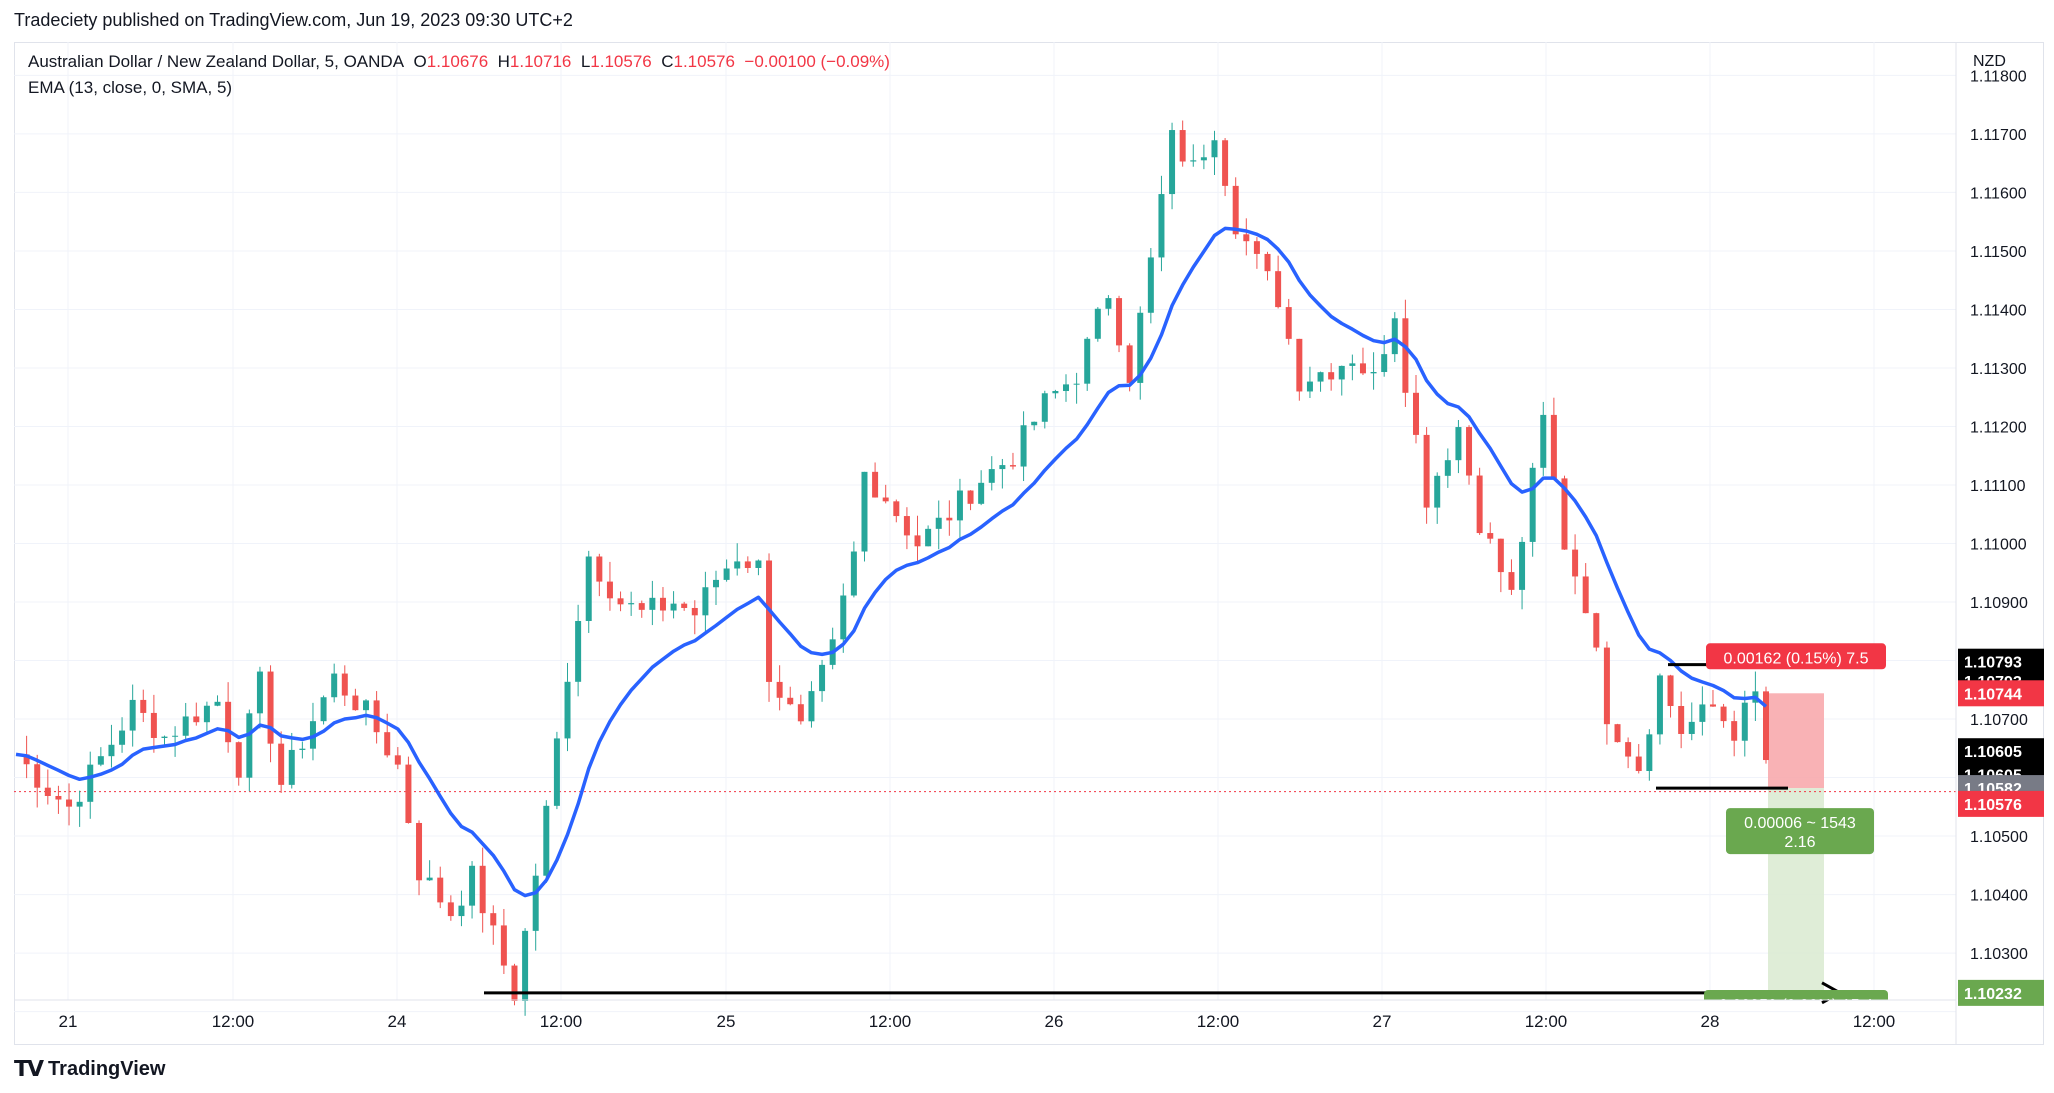 The image size is (2054, 1093). What do you see at coordinates (233, 1021) in the screenshot?
I see `time-tick: 12:00` at bounding box center [233, 1021].